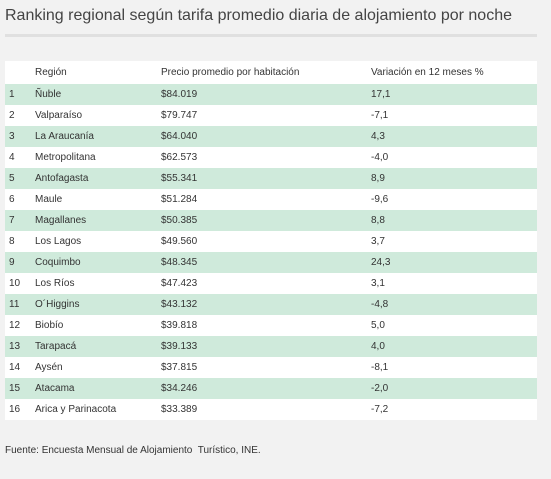 This screenshot has width=551, height=479. I want to click on table-row: 10 Los Ríos $47.423 3,1, so click(271, 283).